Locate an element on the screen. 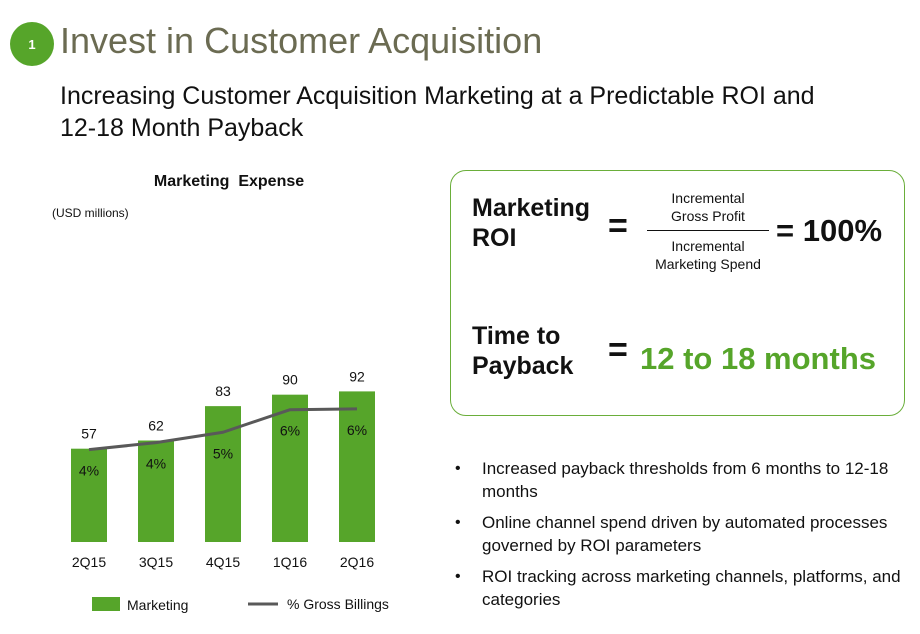  payback-label-line-2: Payback is located at coordinates (523, 366).